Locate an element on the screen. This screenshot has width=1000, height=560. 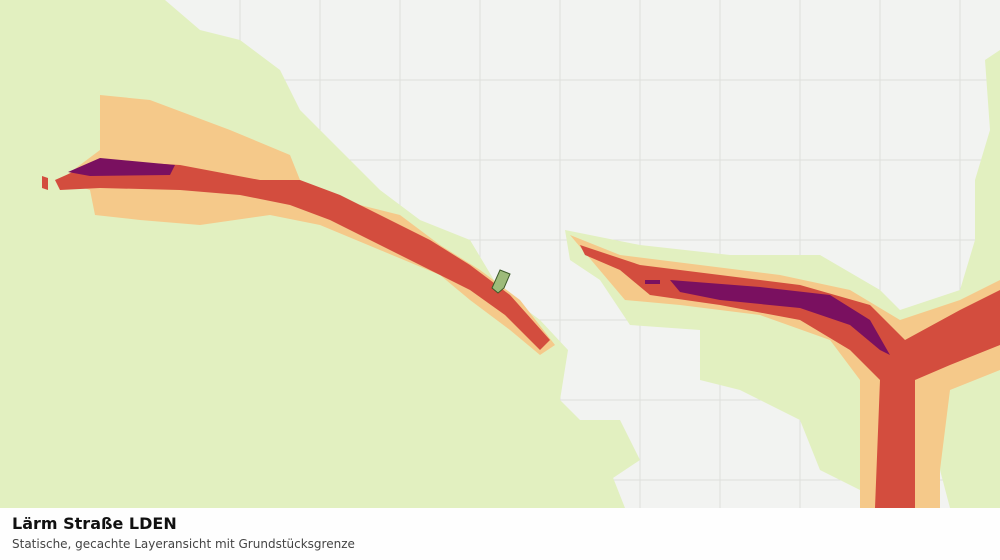
layer-title: Lärm Straße LDEN is located at coordinates (94, 523).